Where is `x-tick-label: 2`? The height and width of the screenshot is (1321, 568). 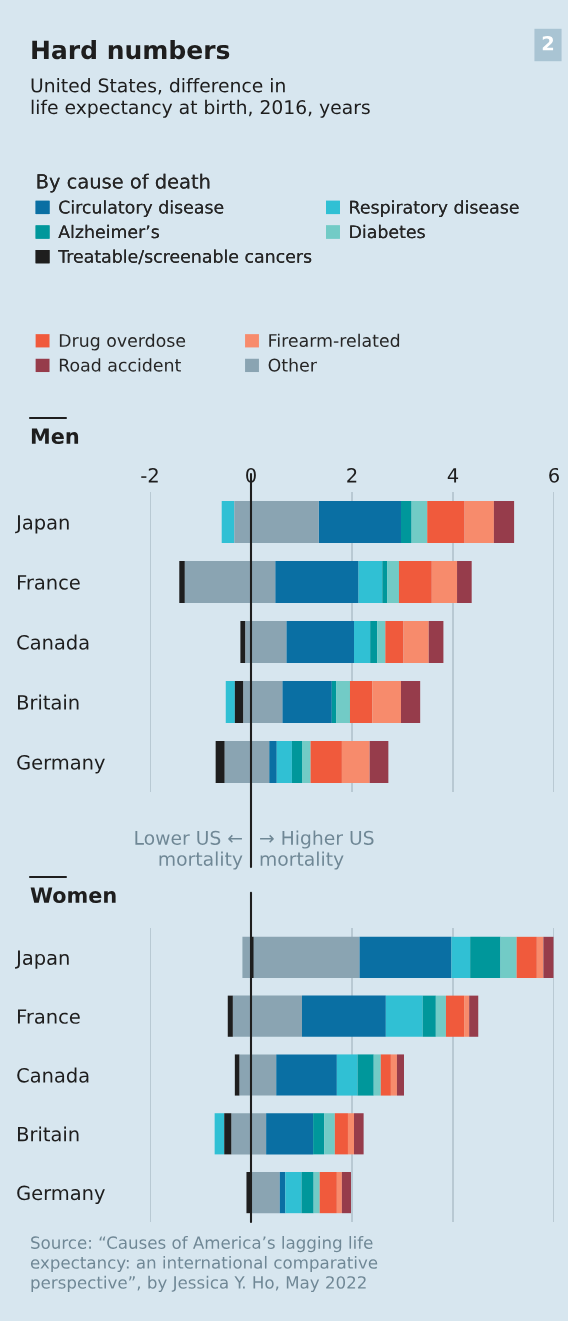 x-tick-label: 2 is located at coordinates (352, 475).